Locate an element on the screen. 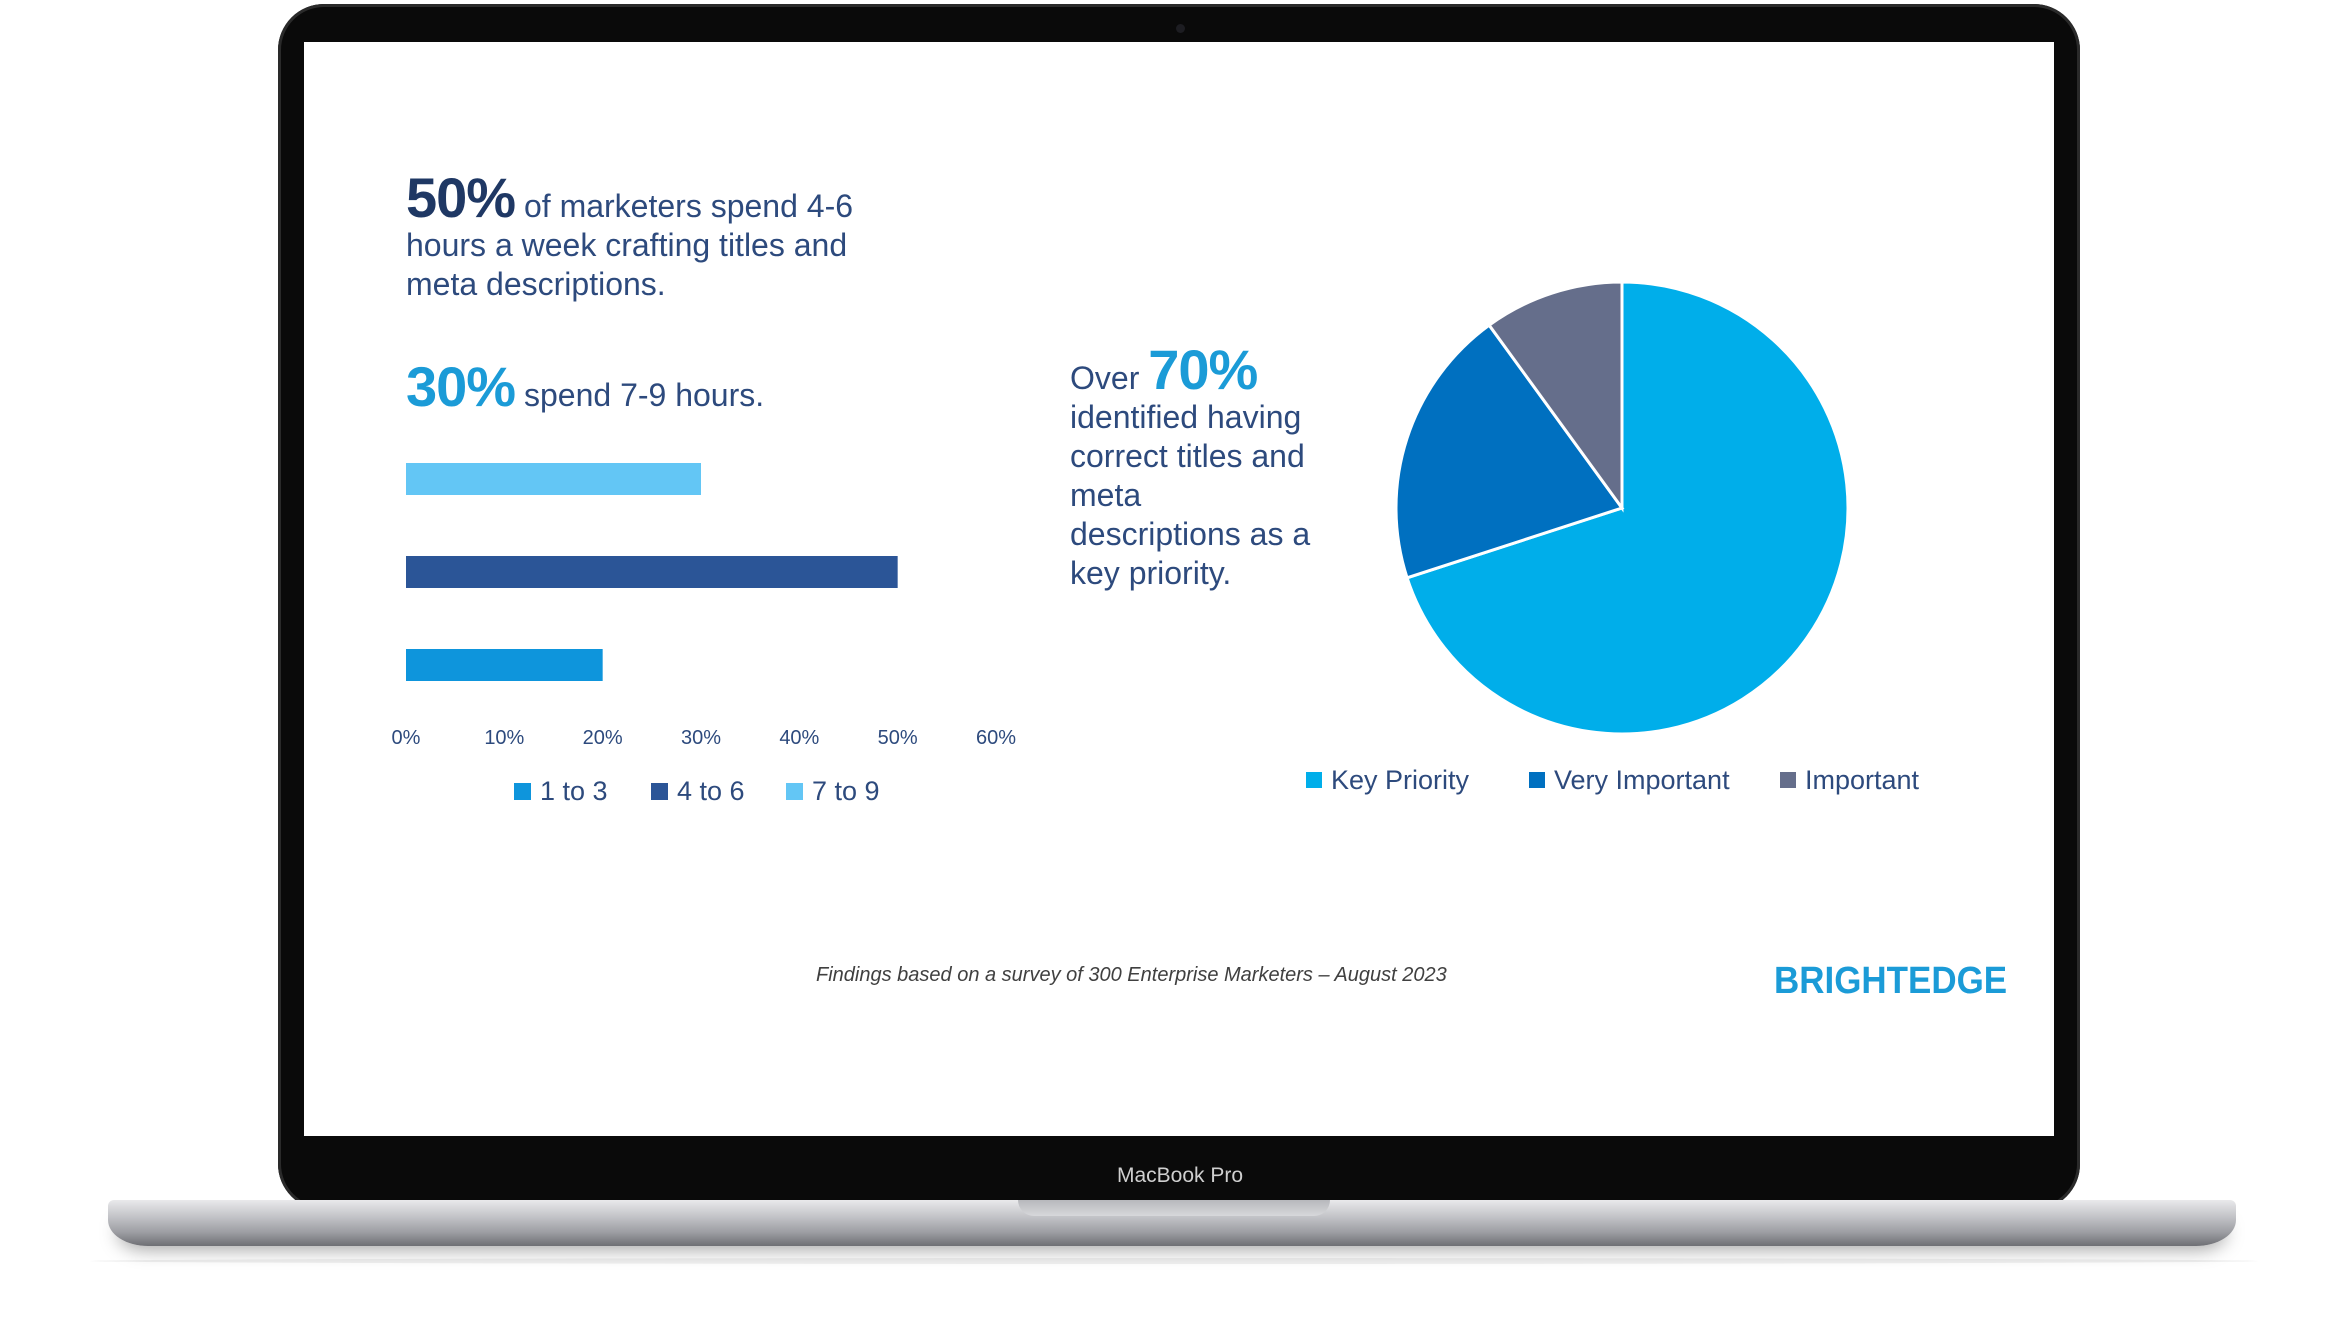  x-tick-label: 50% is located at coordinates (898, 738).